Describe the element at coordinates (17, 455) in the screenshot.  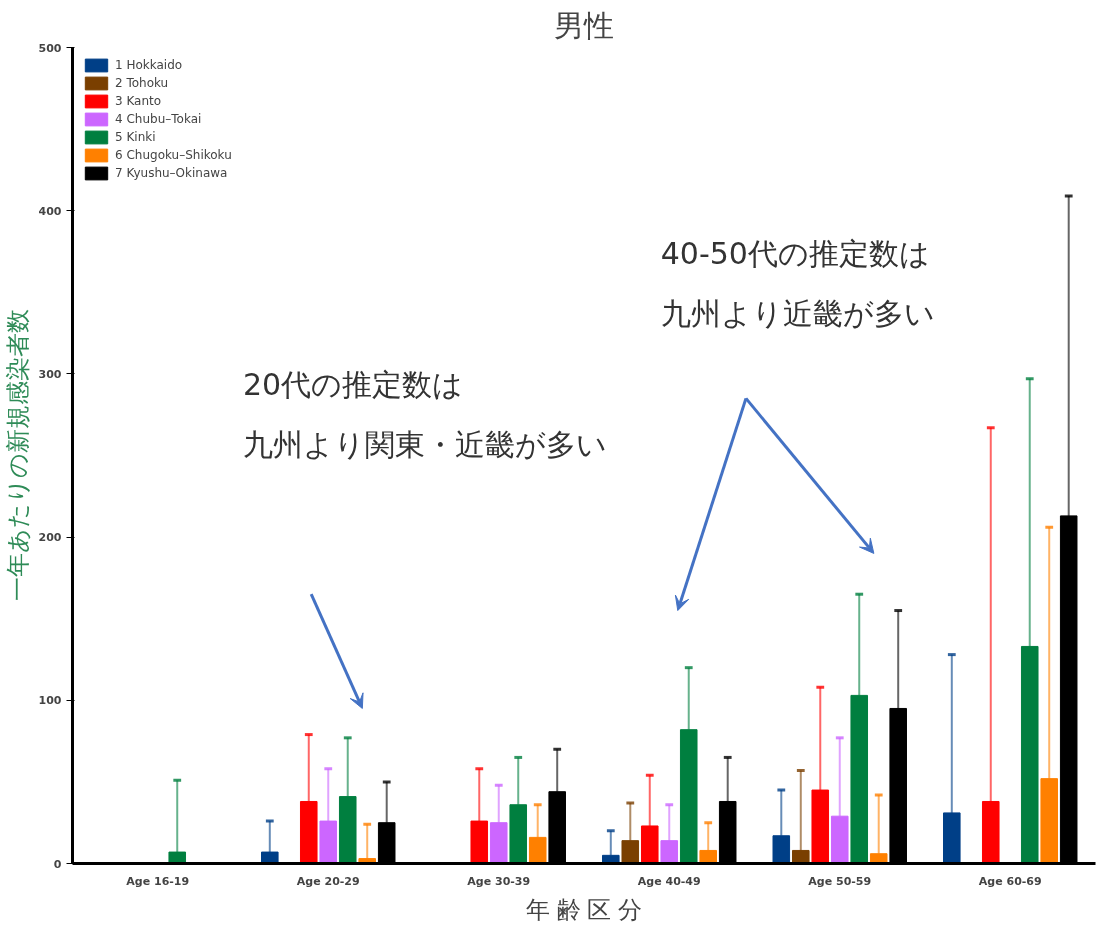
I see `y-axis-title: 一年あたりの新規感染者数` at that location.